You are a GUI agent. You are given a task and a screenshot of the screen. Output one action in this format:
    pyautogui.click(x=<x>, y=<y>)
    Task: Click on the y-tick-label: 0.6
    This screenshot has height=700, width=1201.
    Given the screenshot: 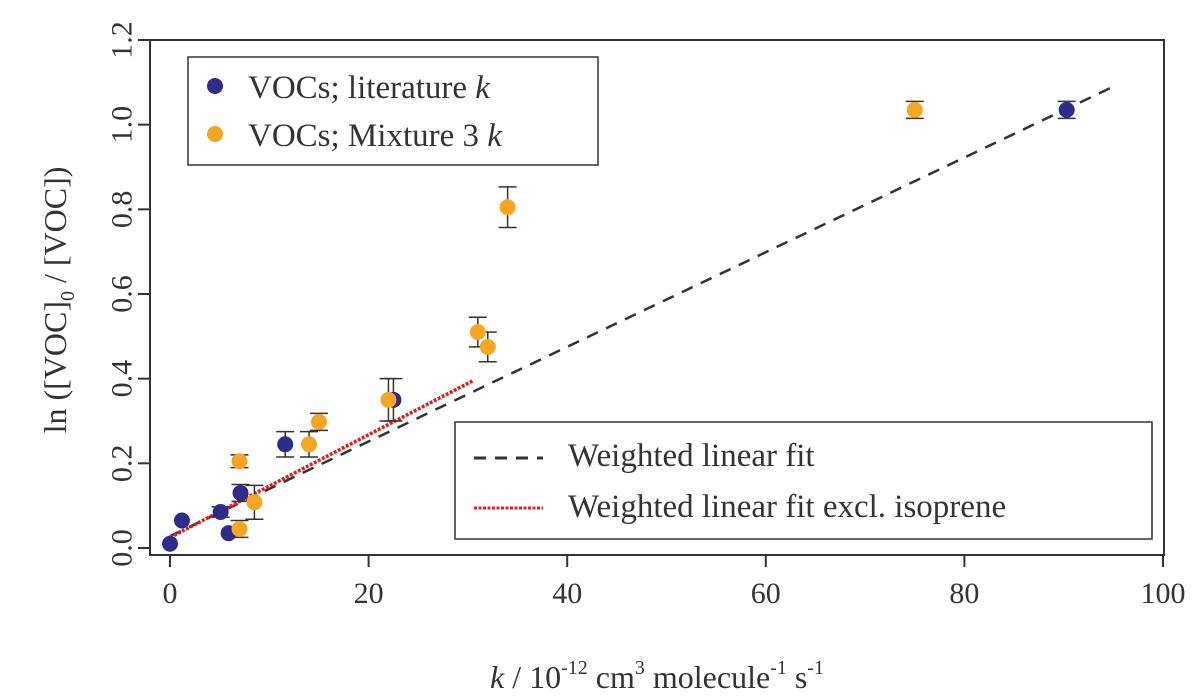 What is the action you would take?
    pyautogui.click(x=122, y=294)
    